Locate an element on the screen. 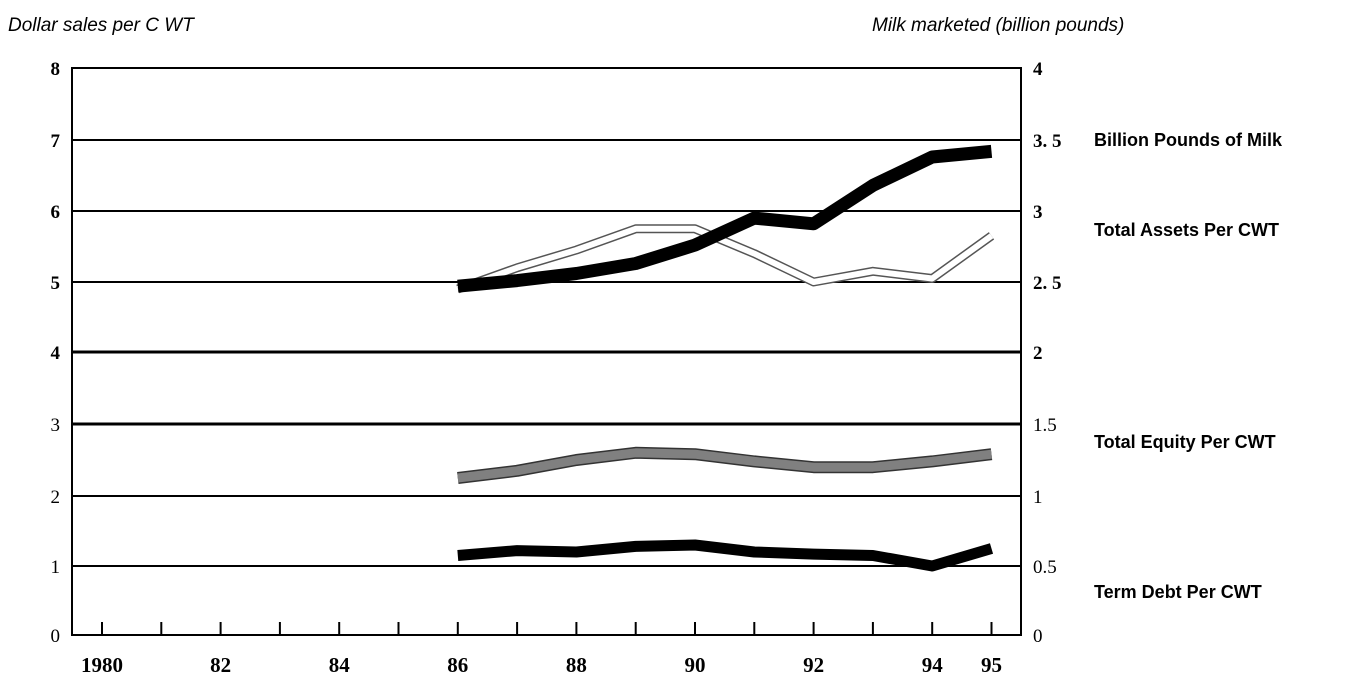  x-tick-label: 88 is located at coordinates (576, 665).